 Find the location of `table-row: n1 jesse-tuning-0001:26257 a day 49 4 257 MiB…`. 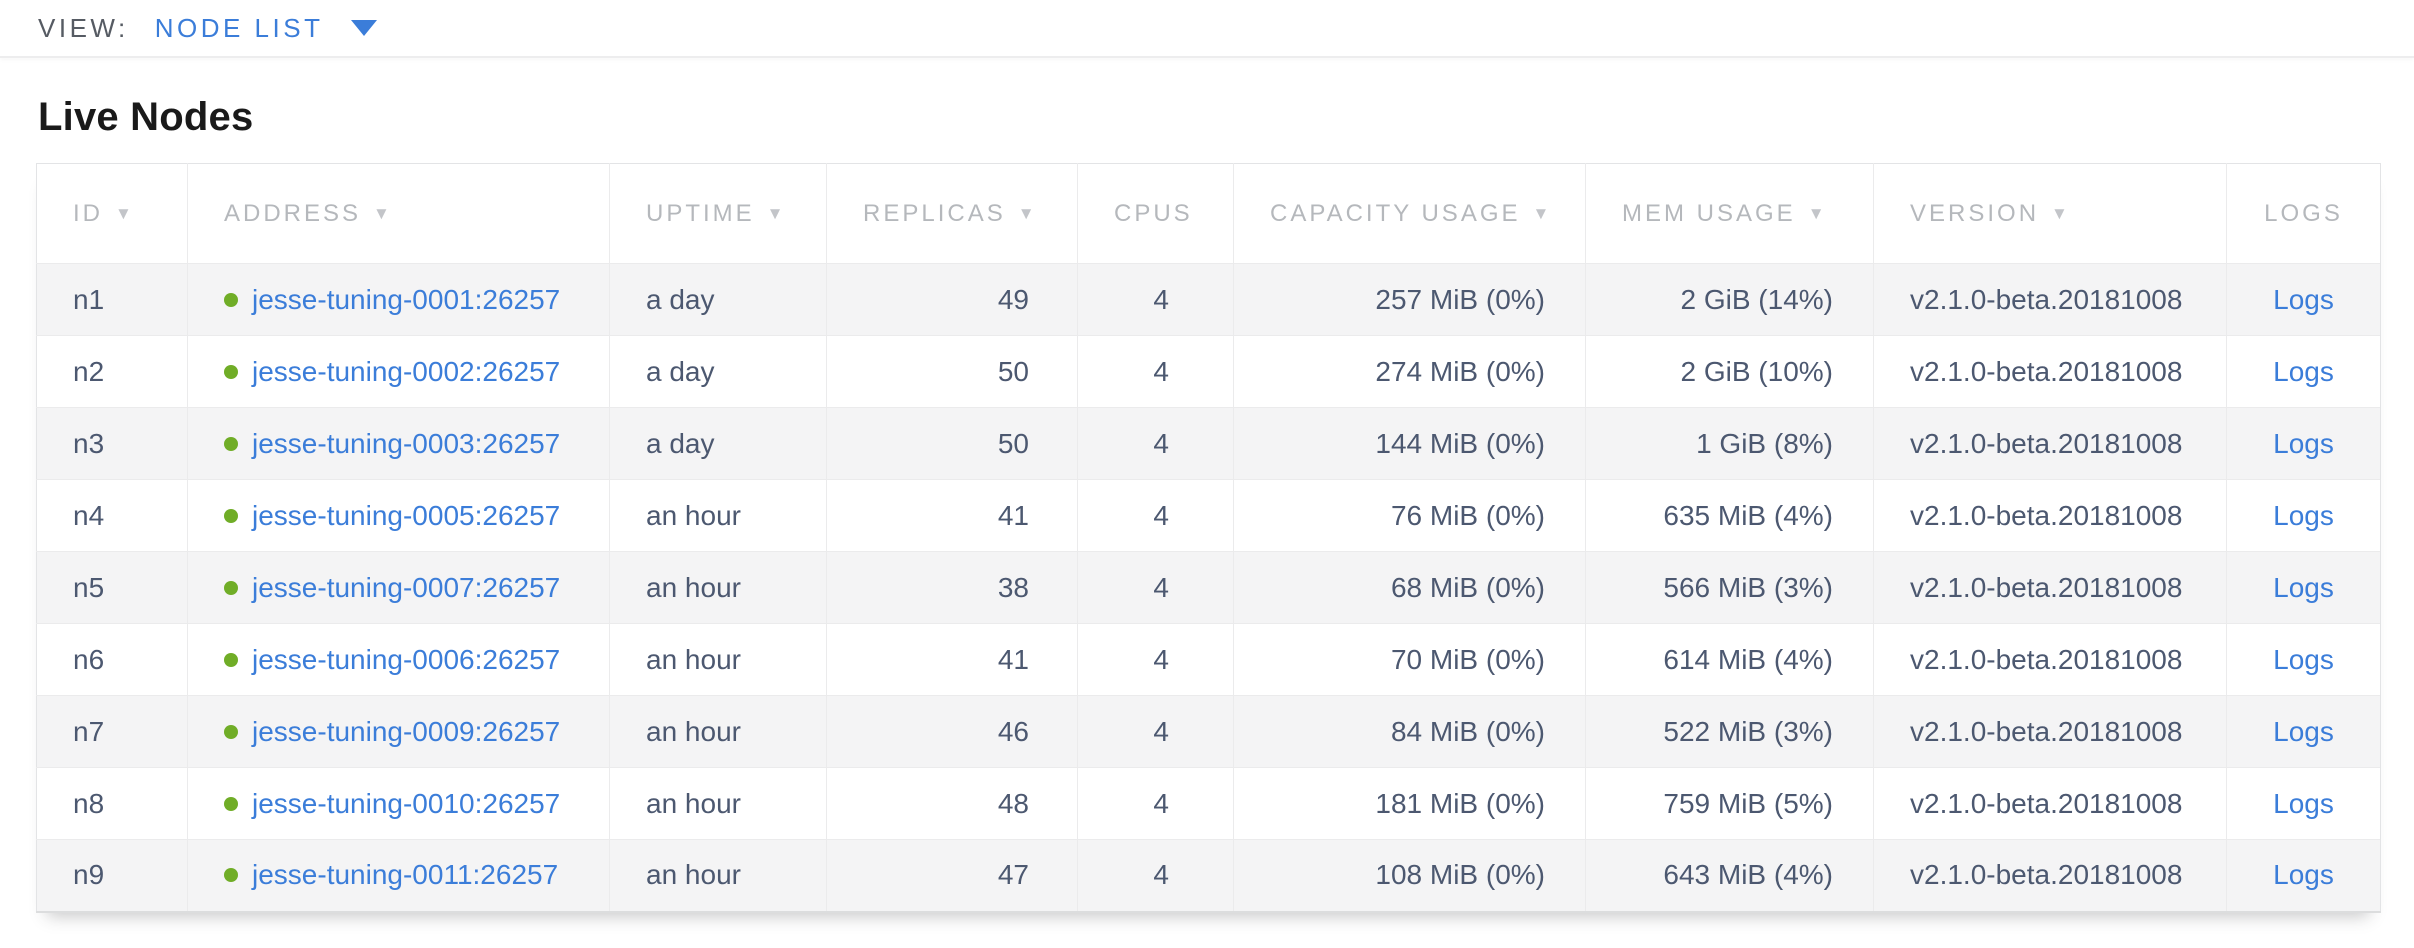

table-row: n1 jesse-tuning-0001:26257 a day 49 4 257 MiB… is located at coordinates (1208, 299).